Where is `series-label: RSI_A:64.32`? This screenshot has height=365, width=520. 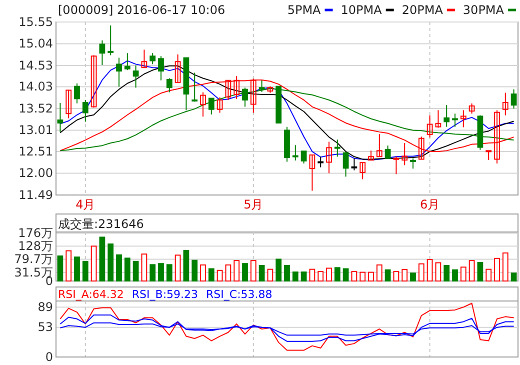
series-label: RSI_A:64.32 is located at coordinates (91, 294).